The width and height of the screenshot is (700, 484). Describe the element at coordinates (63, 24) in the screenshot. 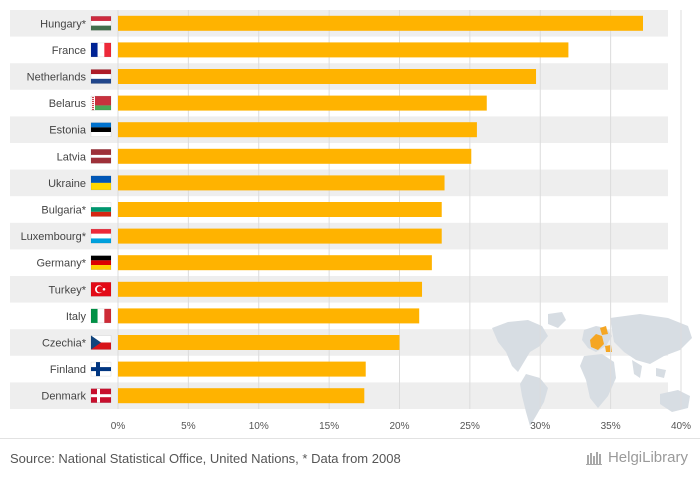

I see `category-label: Hungary*` at that location.